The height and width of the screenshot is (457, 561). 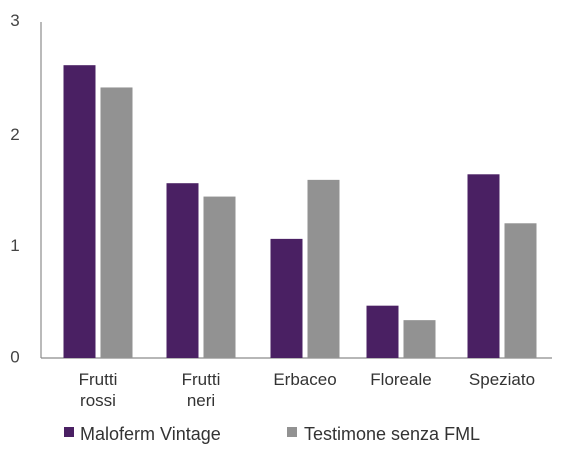 I want to click on x-tick-label: rossi, so click(x=98, y=400).